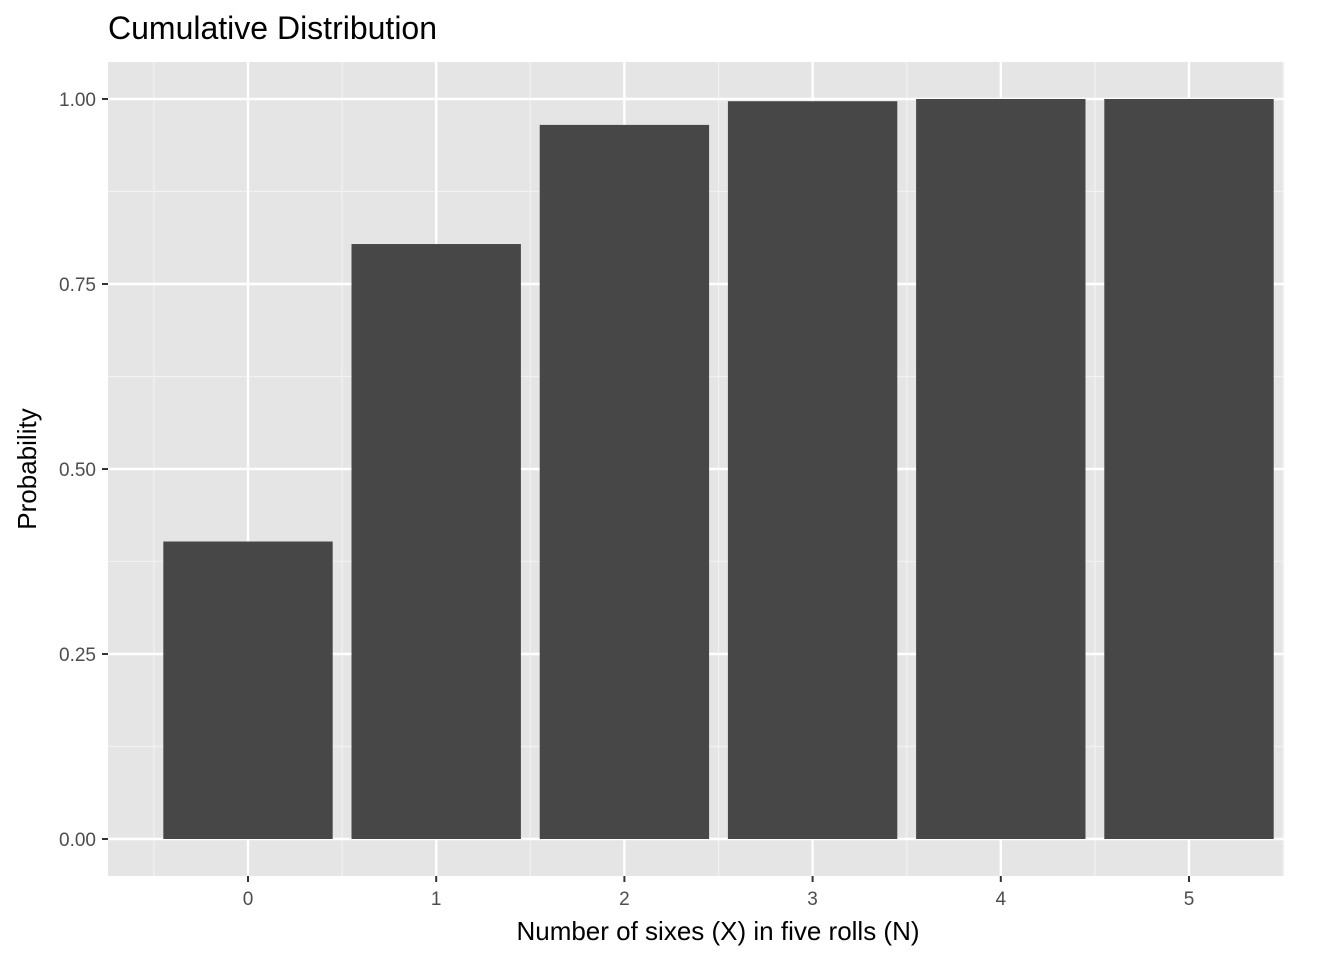 This screenshot has width=1344, height=960. Describe the element at coordinates (436, 899) in the screenshot. I see `x-tick-label: 1` at that location.